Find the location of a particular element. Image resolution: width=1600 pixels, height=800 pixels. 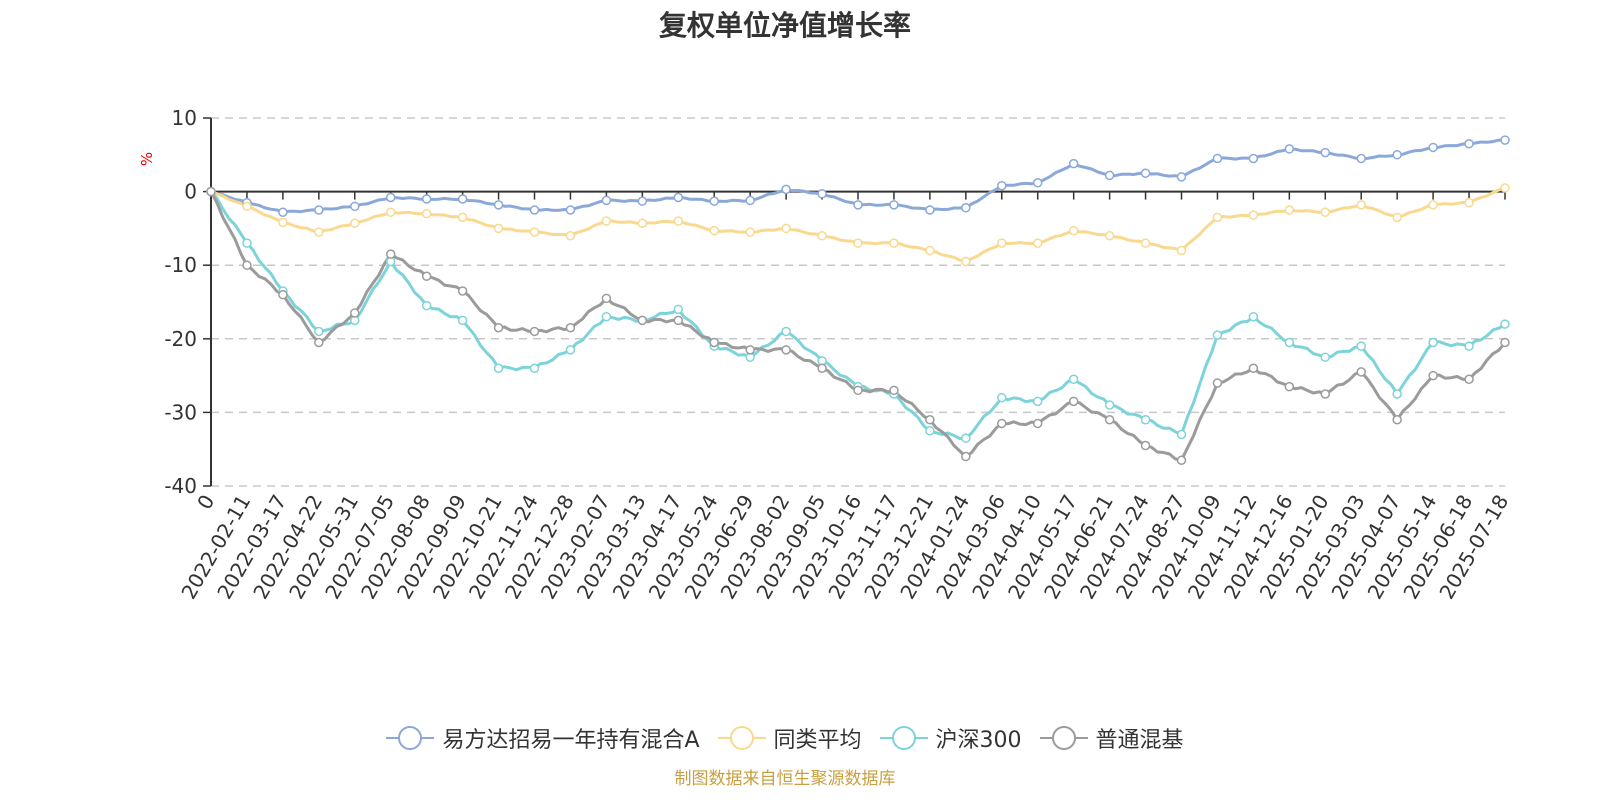

y-tick-label: 0 is located at coordinates (190, 192).